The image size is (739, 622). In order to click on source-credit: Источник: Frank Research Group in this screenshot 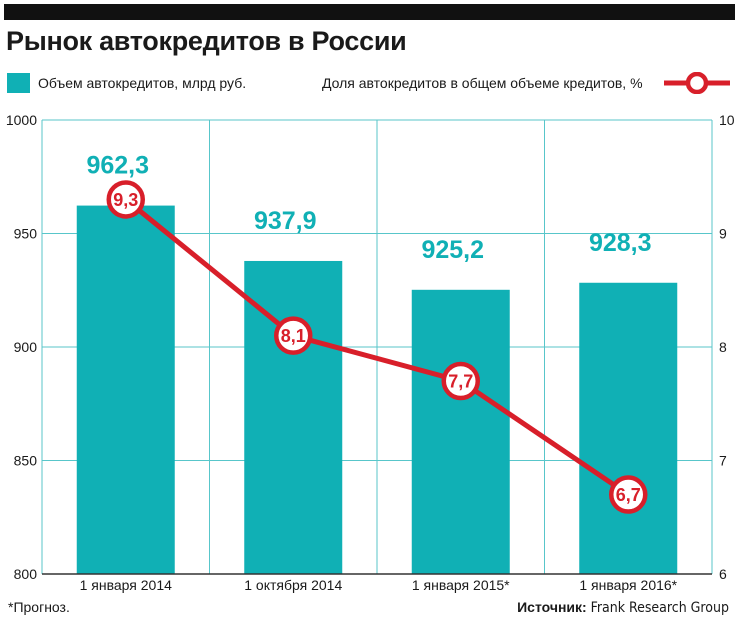, I will do `click(623, 607)`.